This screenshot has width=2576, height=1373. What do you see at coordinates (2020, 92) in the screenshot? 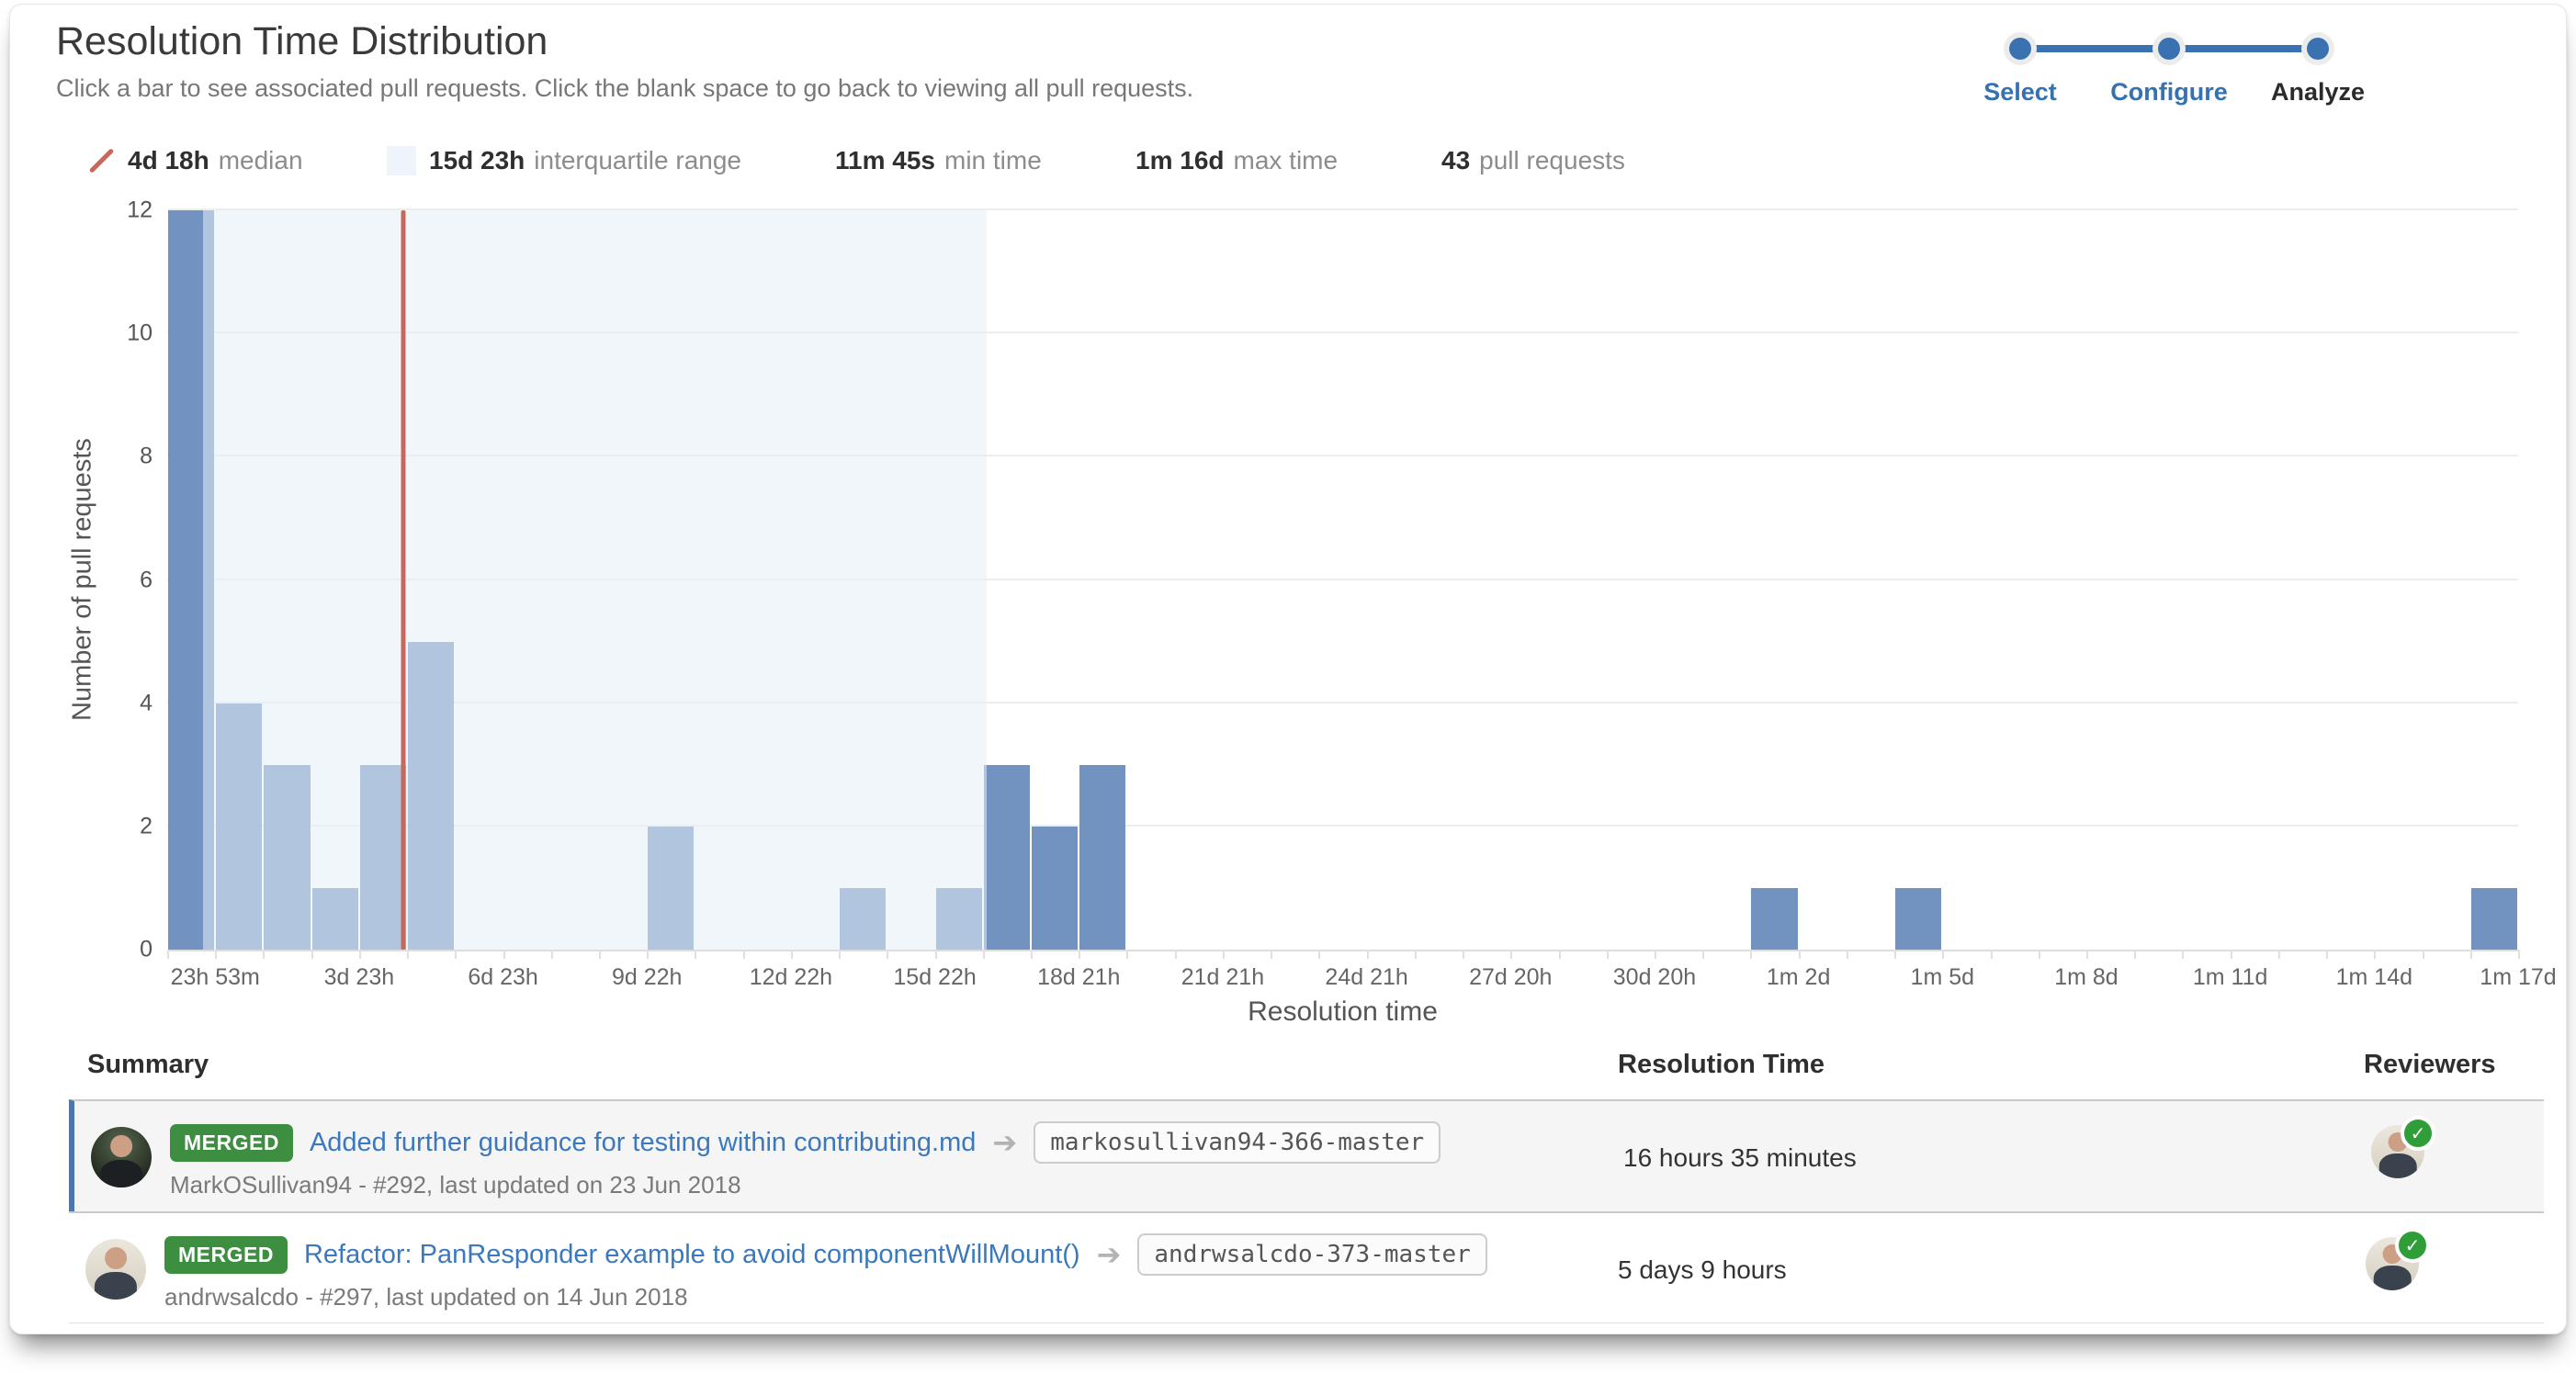
I see `step-label-select: Select` at bounding box center [2020, 92].